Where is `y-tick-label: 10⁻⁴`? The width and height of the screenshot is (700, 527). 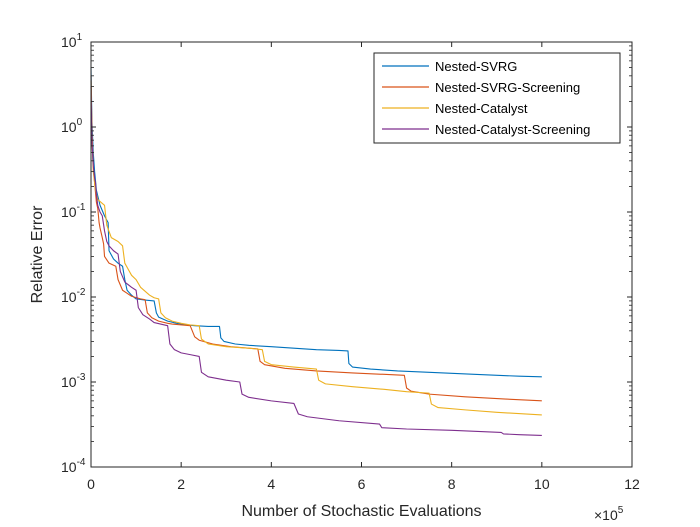
y-tick-label: 10⁻⁴ is located at coordinates (73, 466).